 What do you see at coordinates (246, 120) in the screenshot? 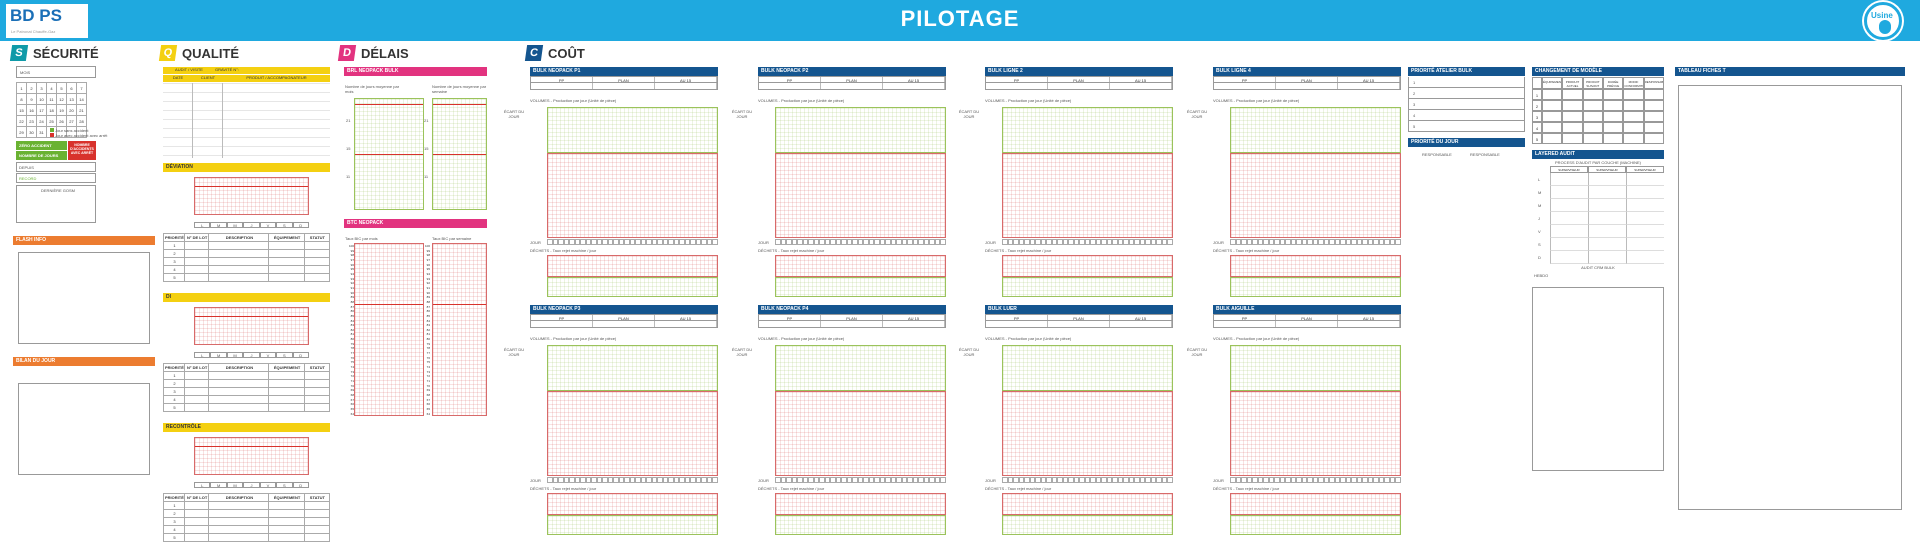
I see `audit-table` at bounding box center [246, 120].